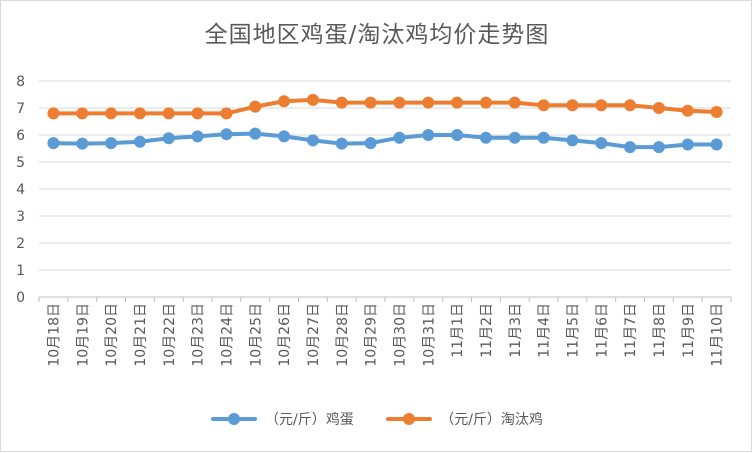 This screenshot has height=453, width=752. I want to click on x-tick-label: 10月29日, so click(372, 335).